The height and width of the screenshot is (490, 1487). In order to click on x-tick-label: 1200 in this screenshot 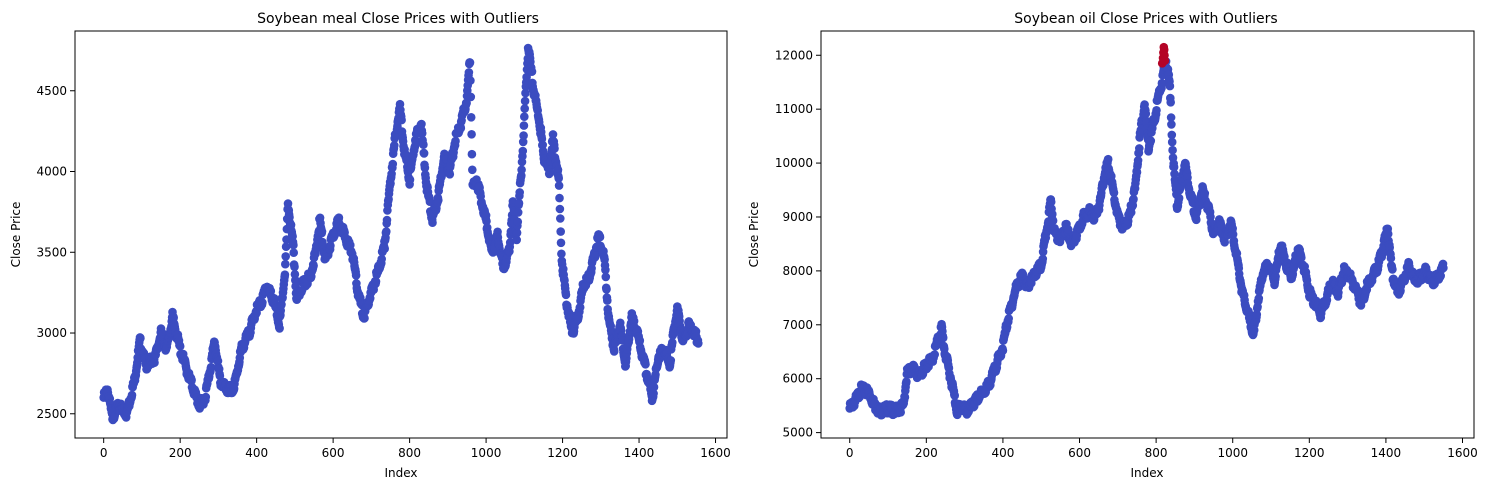, I will do `click(562, 453)`.